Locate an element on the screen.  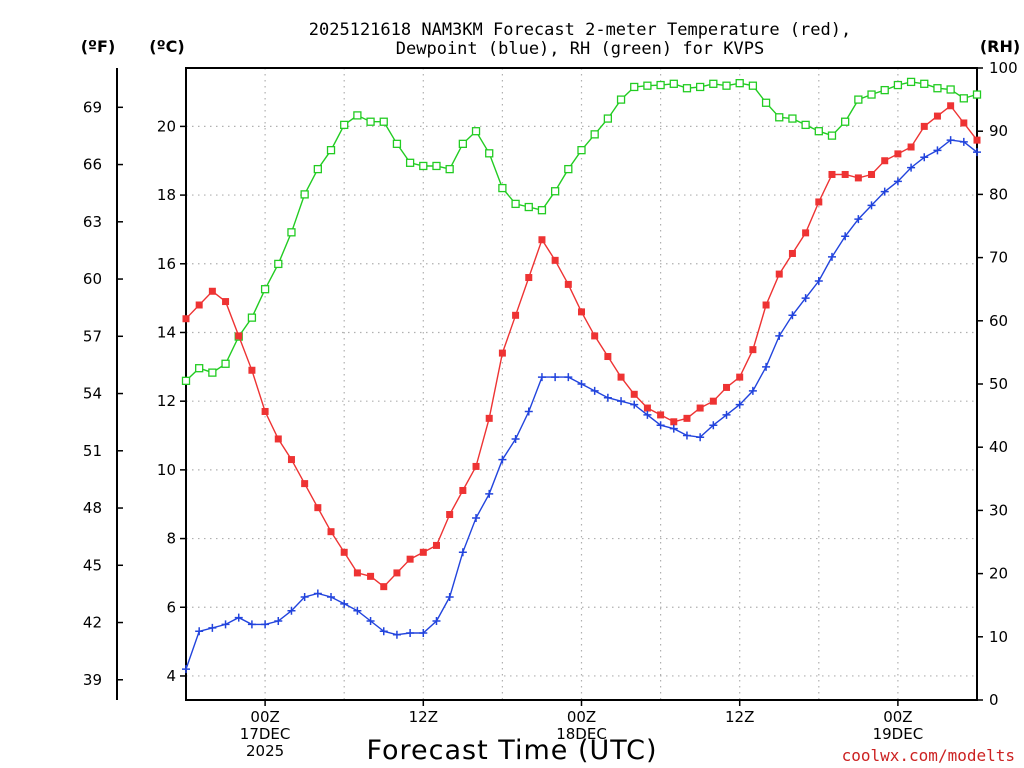
credit-text: coolwx.com/modelts is located at coordinates (928, 755).